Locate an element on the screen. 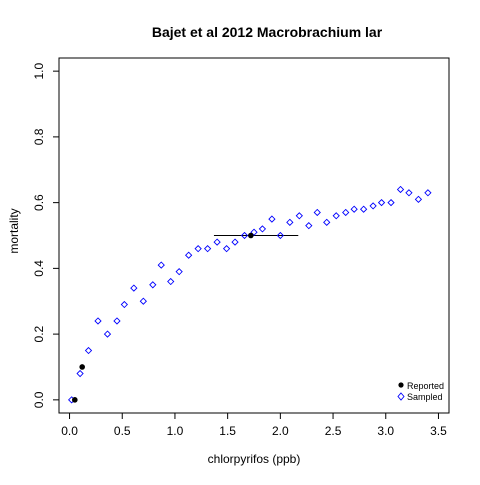 This screenshot has height=485, width=480. x-tick-label: 0.0 is located at coordinates (69, 431).